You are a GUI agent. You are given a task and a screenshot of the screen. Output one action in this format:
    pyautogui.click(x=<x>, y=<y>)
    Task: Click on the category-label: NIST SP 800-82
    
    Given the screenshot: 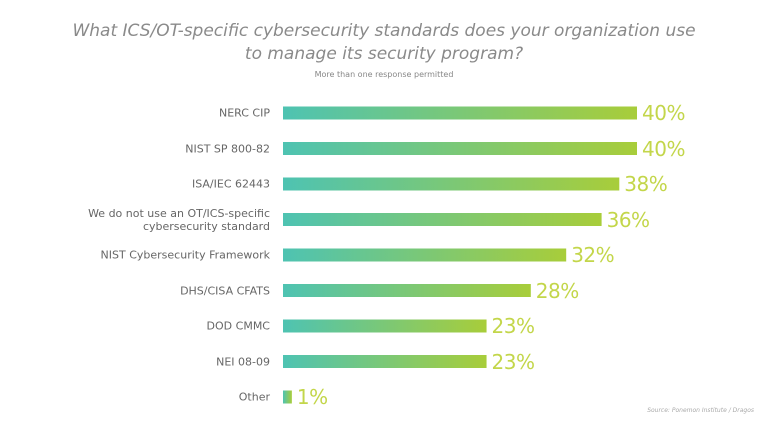 What is the action you would take?
    pyautogui.click(x=227, y=148)
    